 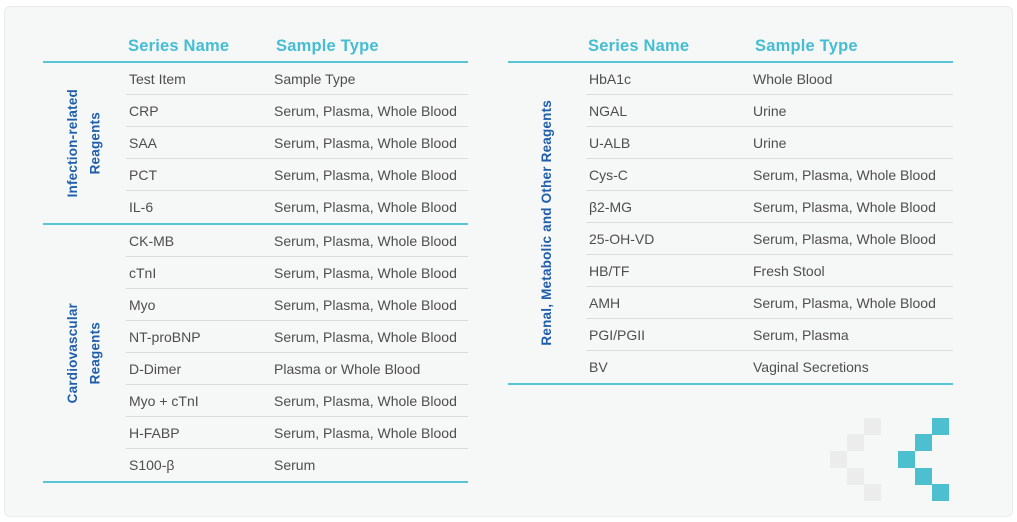 What do you see at coordinates (165, 336) in the screenshot?
I see `series-name-cell: NT-proBNP` at bounding box center [165, 336].